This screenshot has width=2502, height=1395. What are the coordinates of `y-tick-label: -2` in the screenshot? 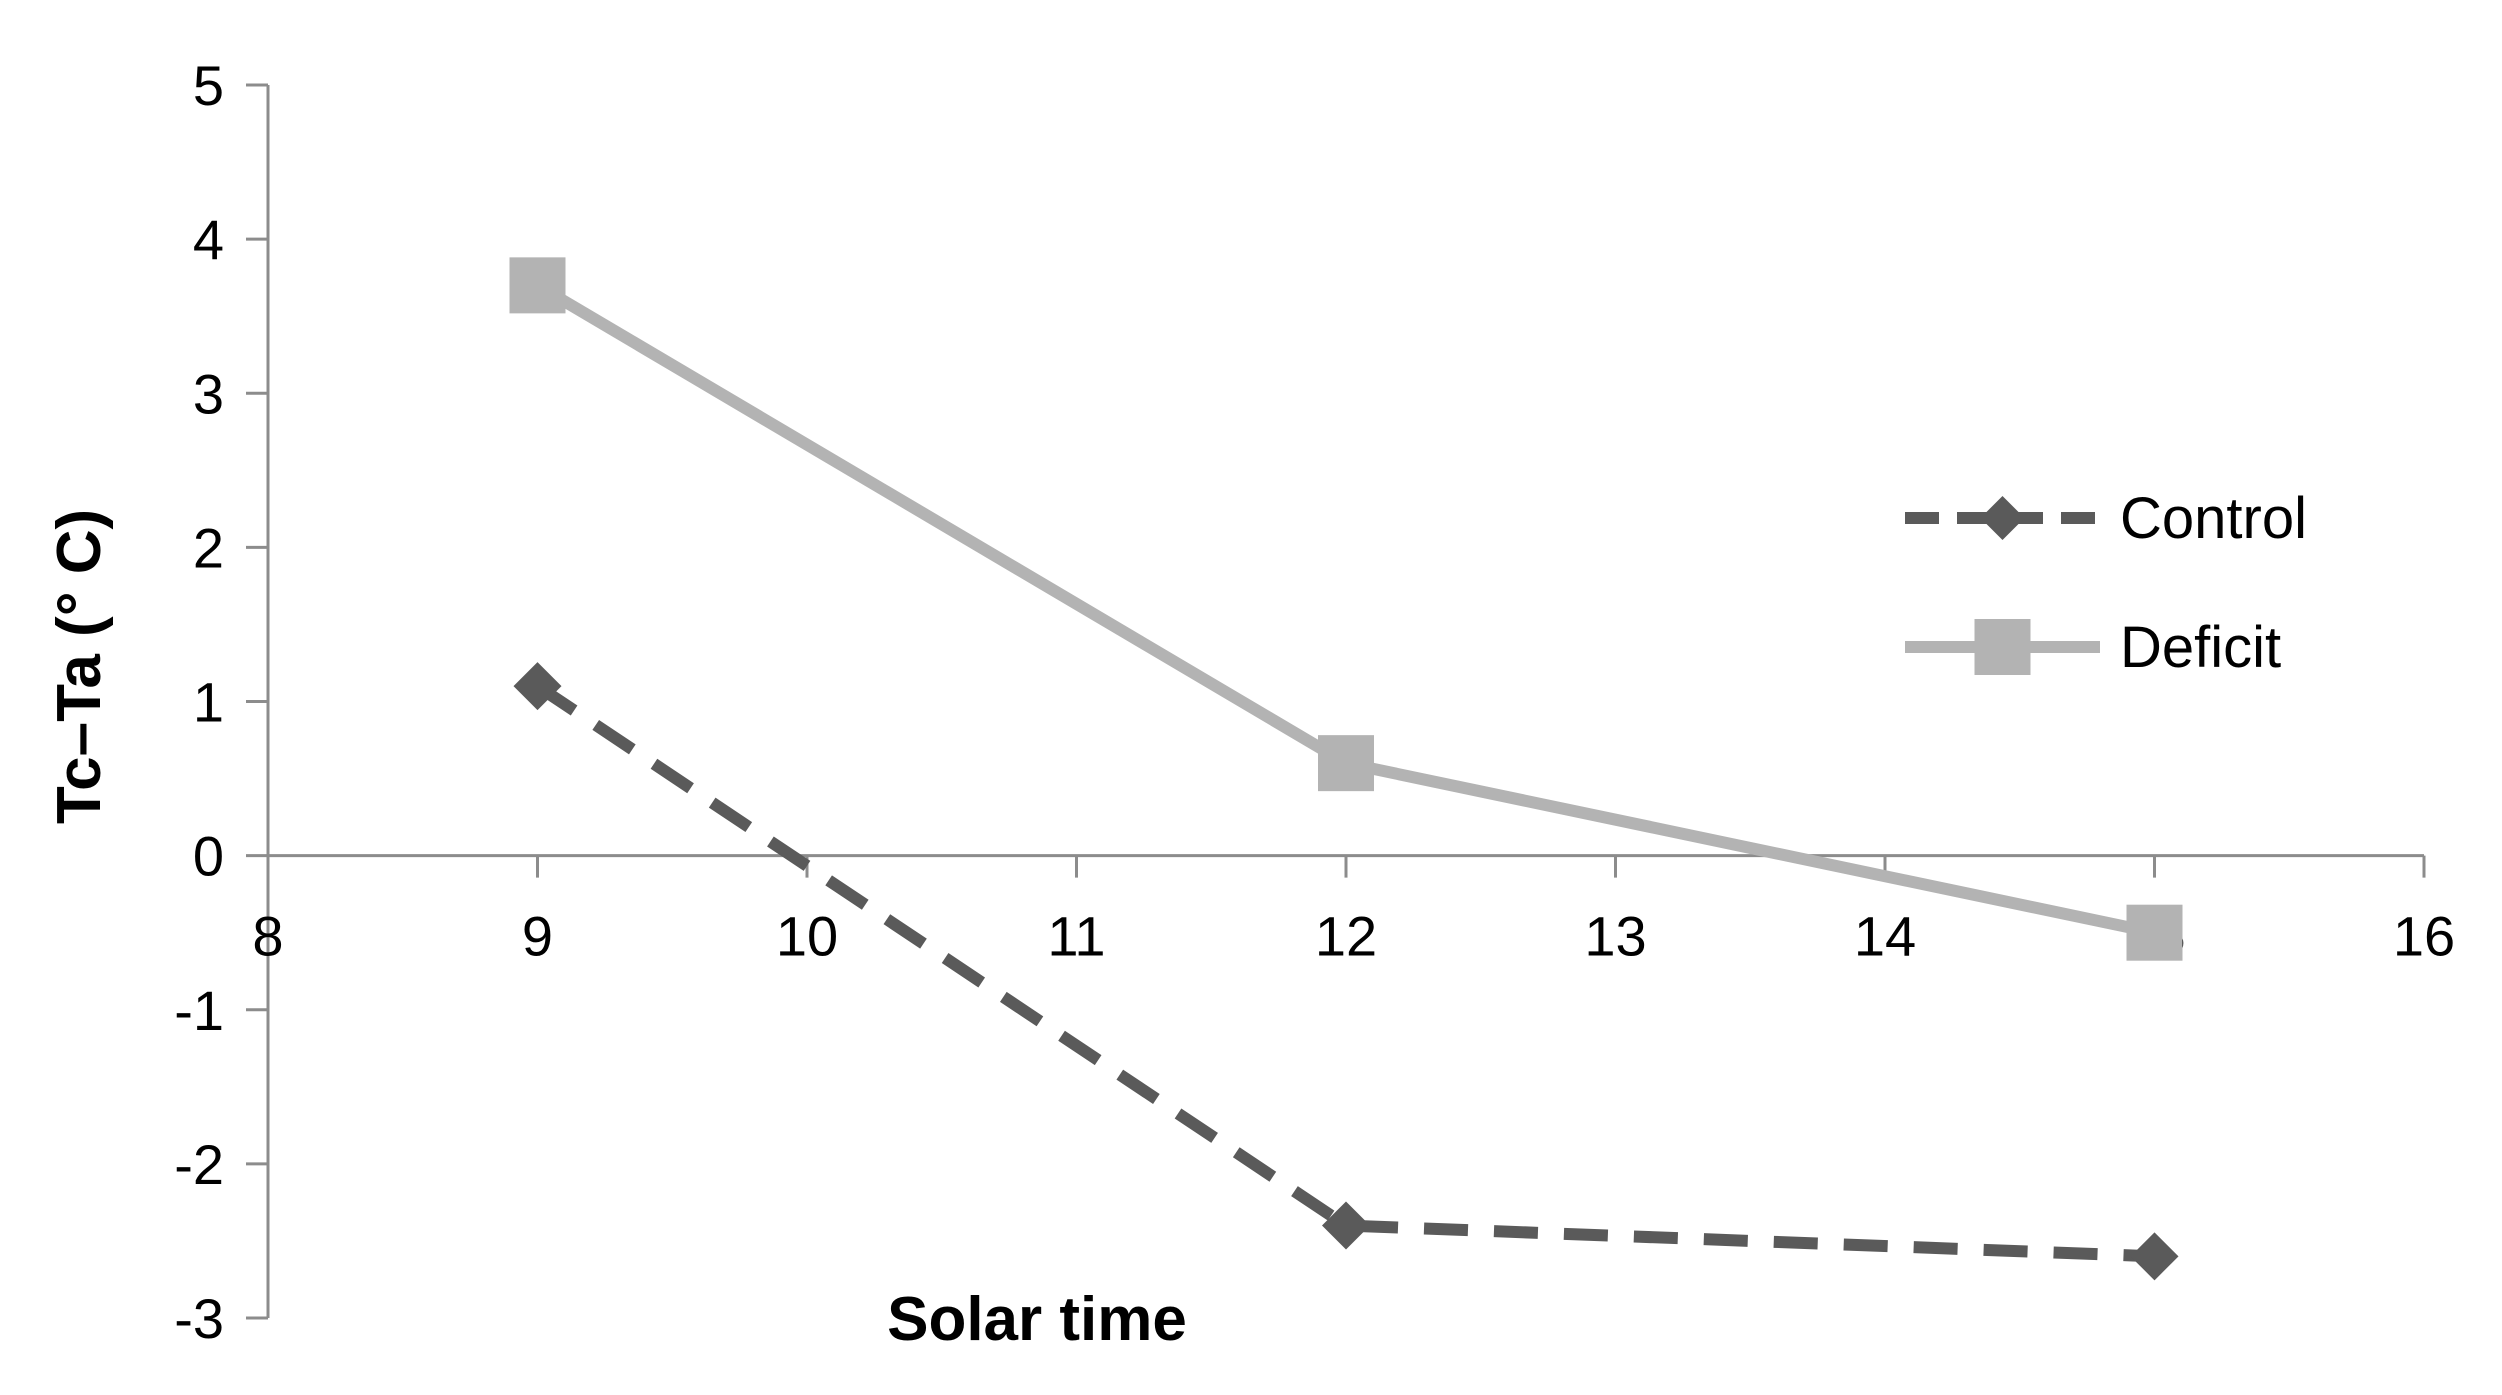 It's located at (199, 1164).